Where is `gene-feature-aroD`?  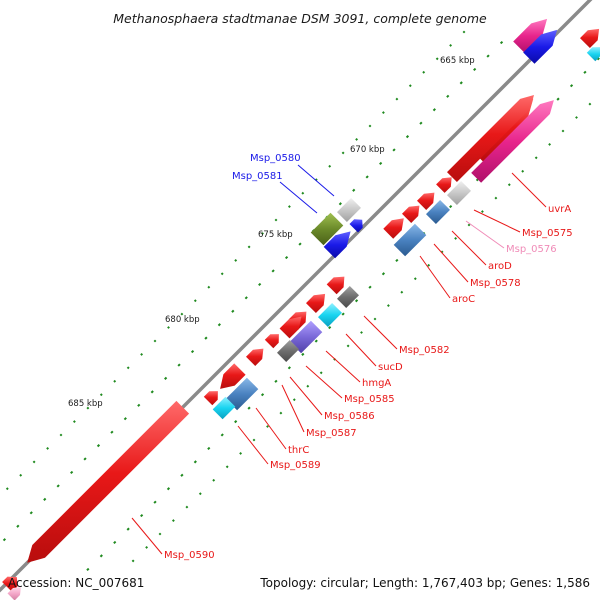
gene-feature-aroD is located at coordinates (426, 201).